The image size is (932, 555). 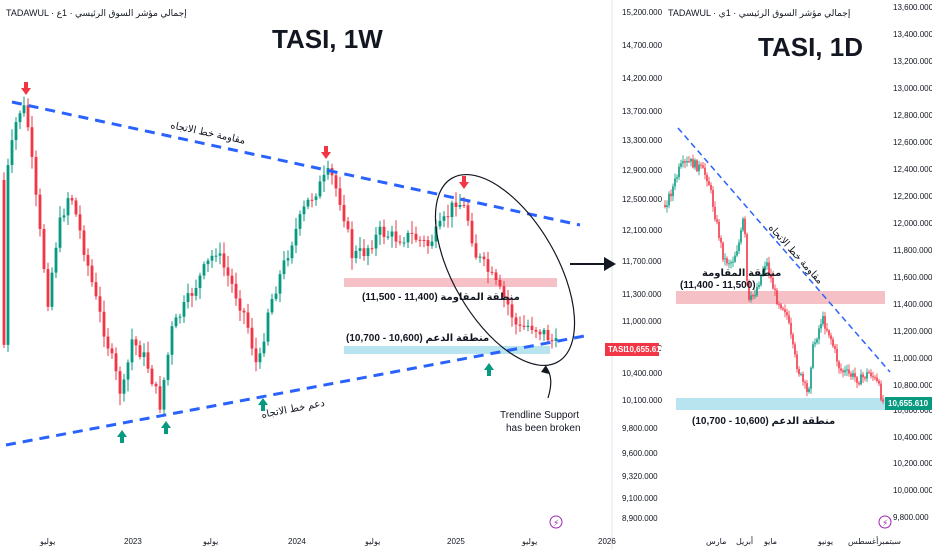 I want to click on price-tick: 11,300.000, so click(x=642, y=294).